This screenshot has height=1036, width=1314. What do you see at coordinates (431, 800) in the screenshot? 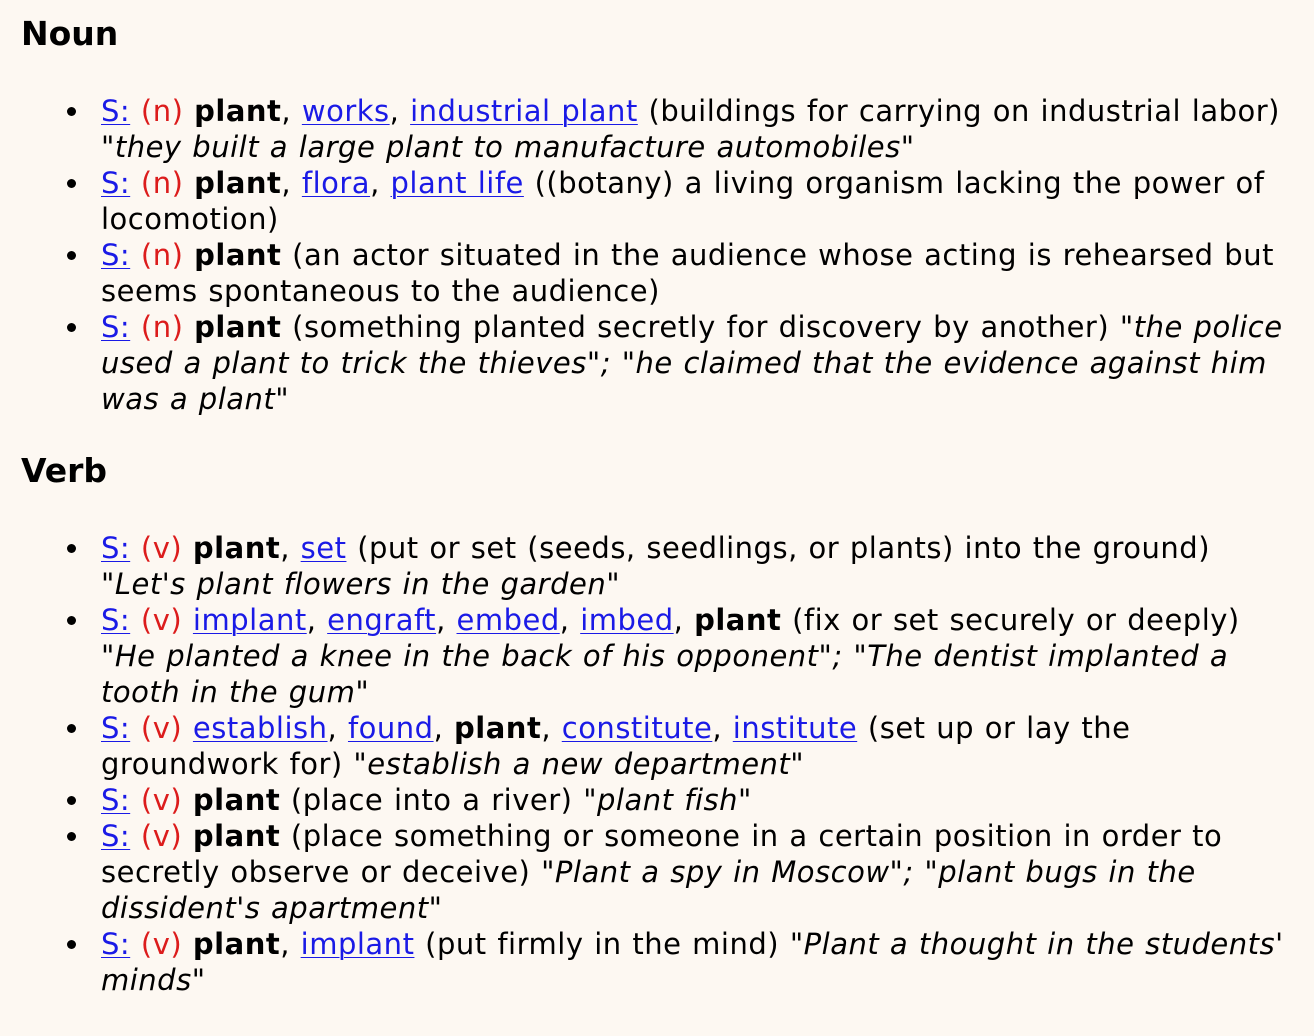
I see `gloss-text: (place into a river)` at bounding box center [431, 800].